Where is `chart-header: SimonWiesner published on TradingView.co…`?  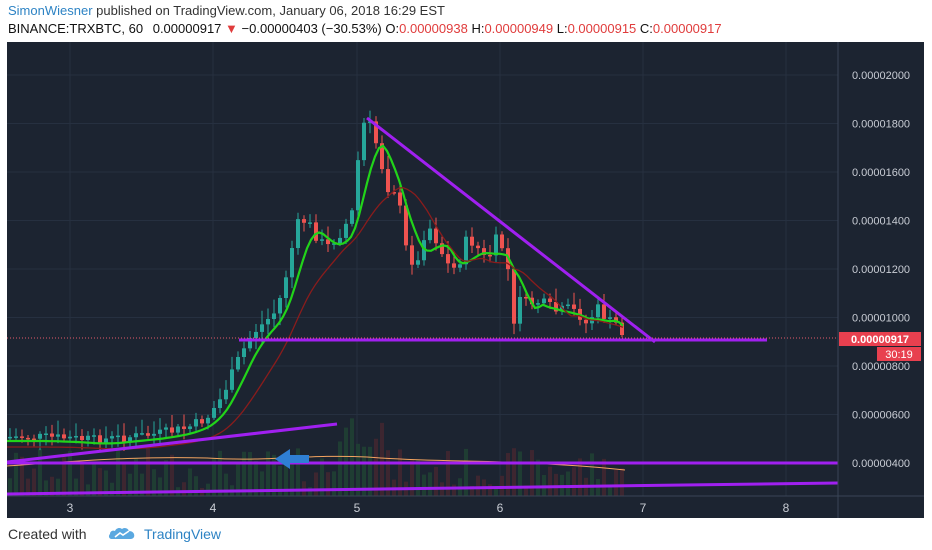
chart-header: SimonWiesner published on TradingView.co… is located at coordinates (466, 21).